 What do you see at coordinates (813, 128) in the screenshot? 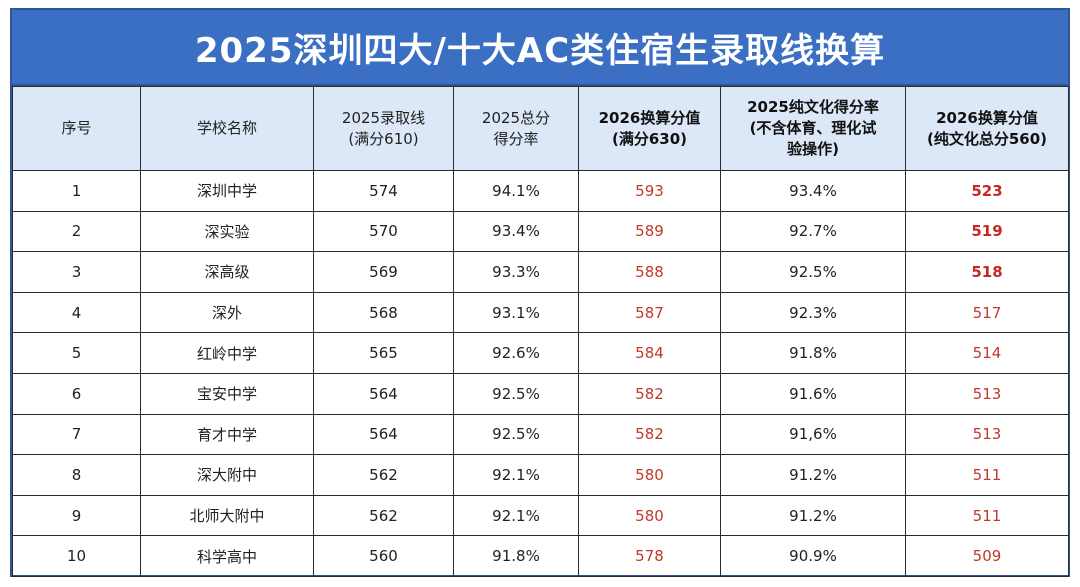
I see `header-culture-rate-2025: 2025纯文化得分率 (不含体育、理化试 验操作)` at bounding box center [813, 128].